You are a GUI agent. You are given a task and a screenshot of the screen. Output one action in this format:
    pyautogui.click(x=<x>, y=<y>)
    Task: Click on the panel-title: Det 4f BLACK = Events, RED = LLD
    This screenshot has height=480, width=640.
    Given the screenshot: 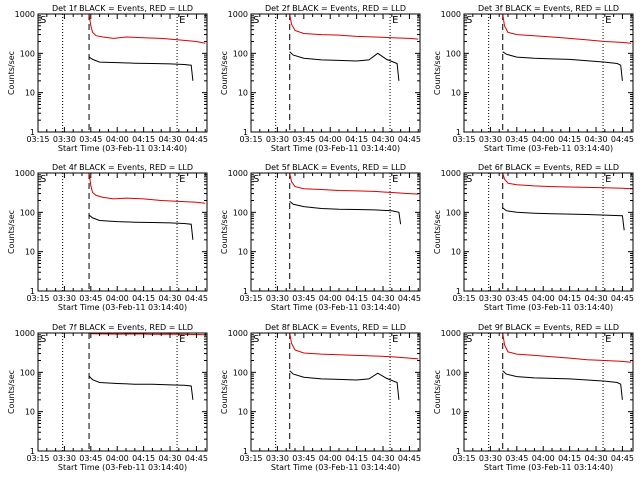 What is the action you would take?
    pyautogui.click(x=122, y=167)
    